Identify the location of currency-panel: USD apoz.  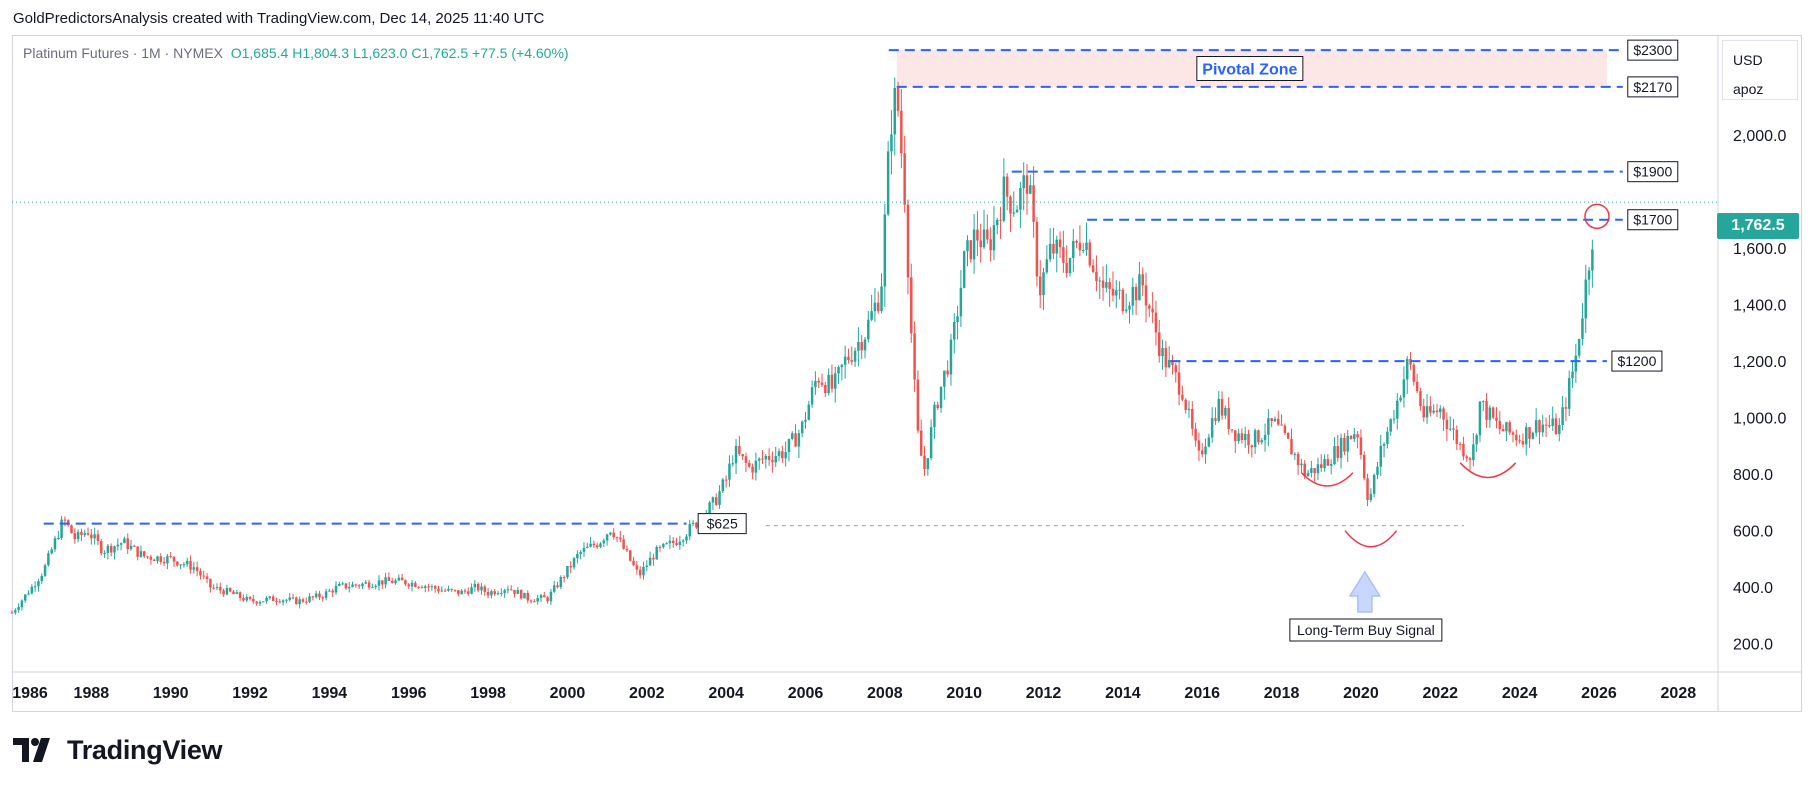
(1760, 70).